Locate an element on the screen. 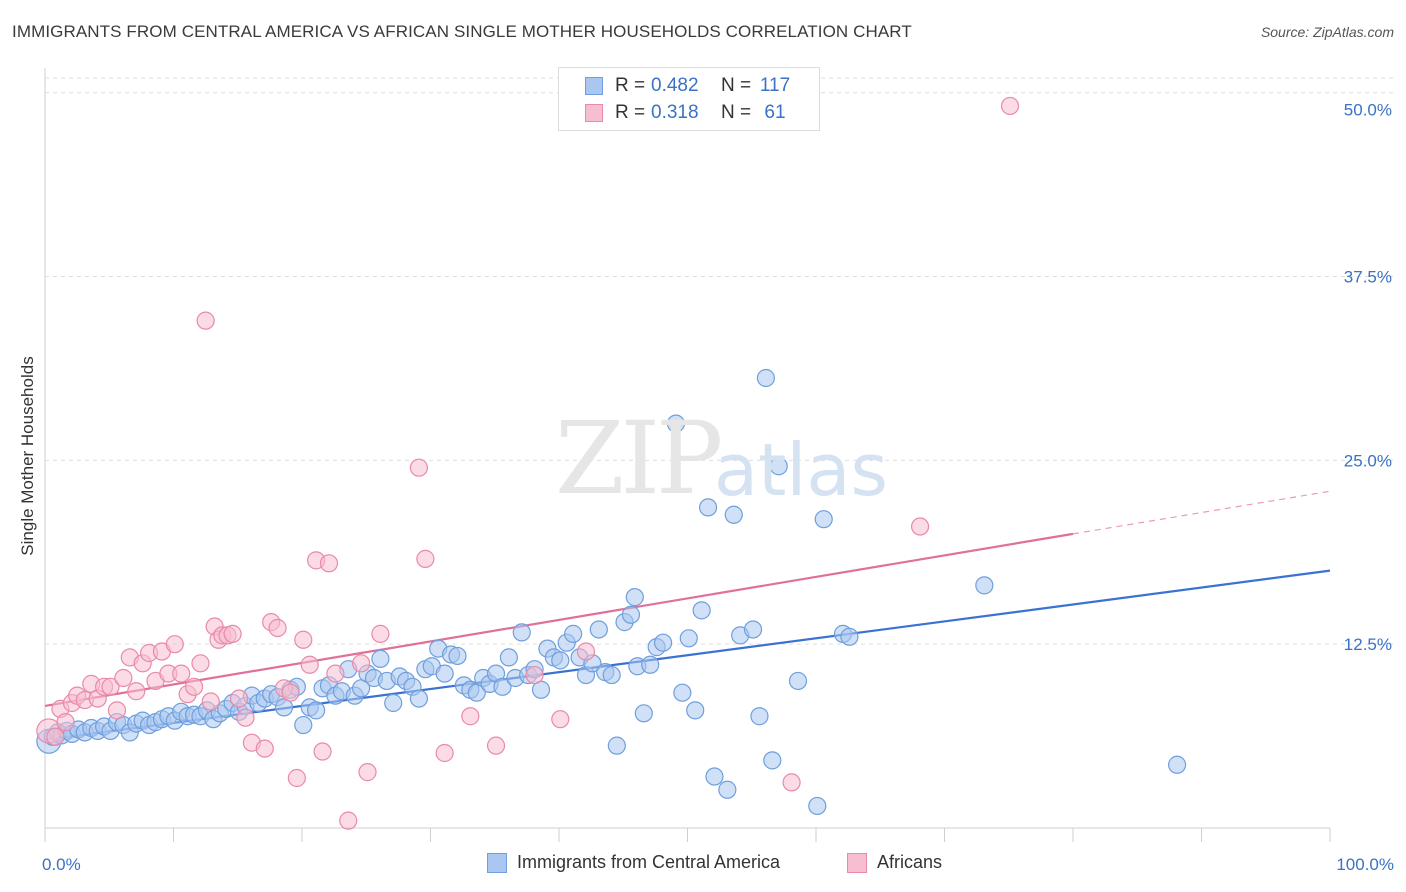  legend-r-value: 0.318 is located at coordinates (675, 112).